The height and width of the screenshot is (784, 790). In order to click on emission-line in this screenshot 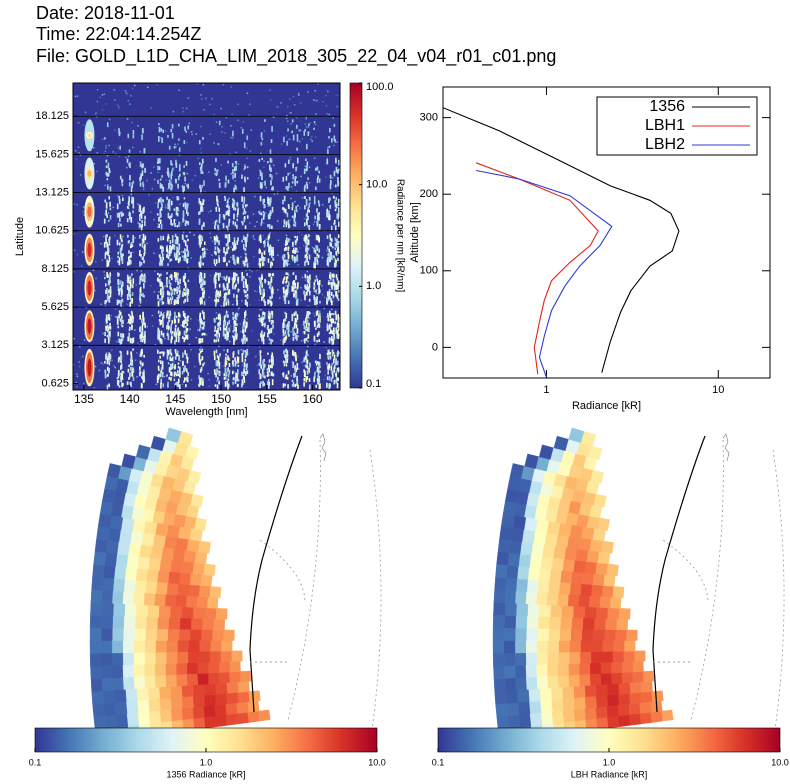, I will do `click(89, 288)`.